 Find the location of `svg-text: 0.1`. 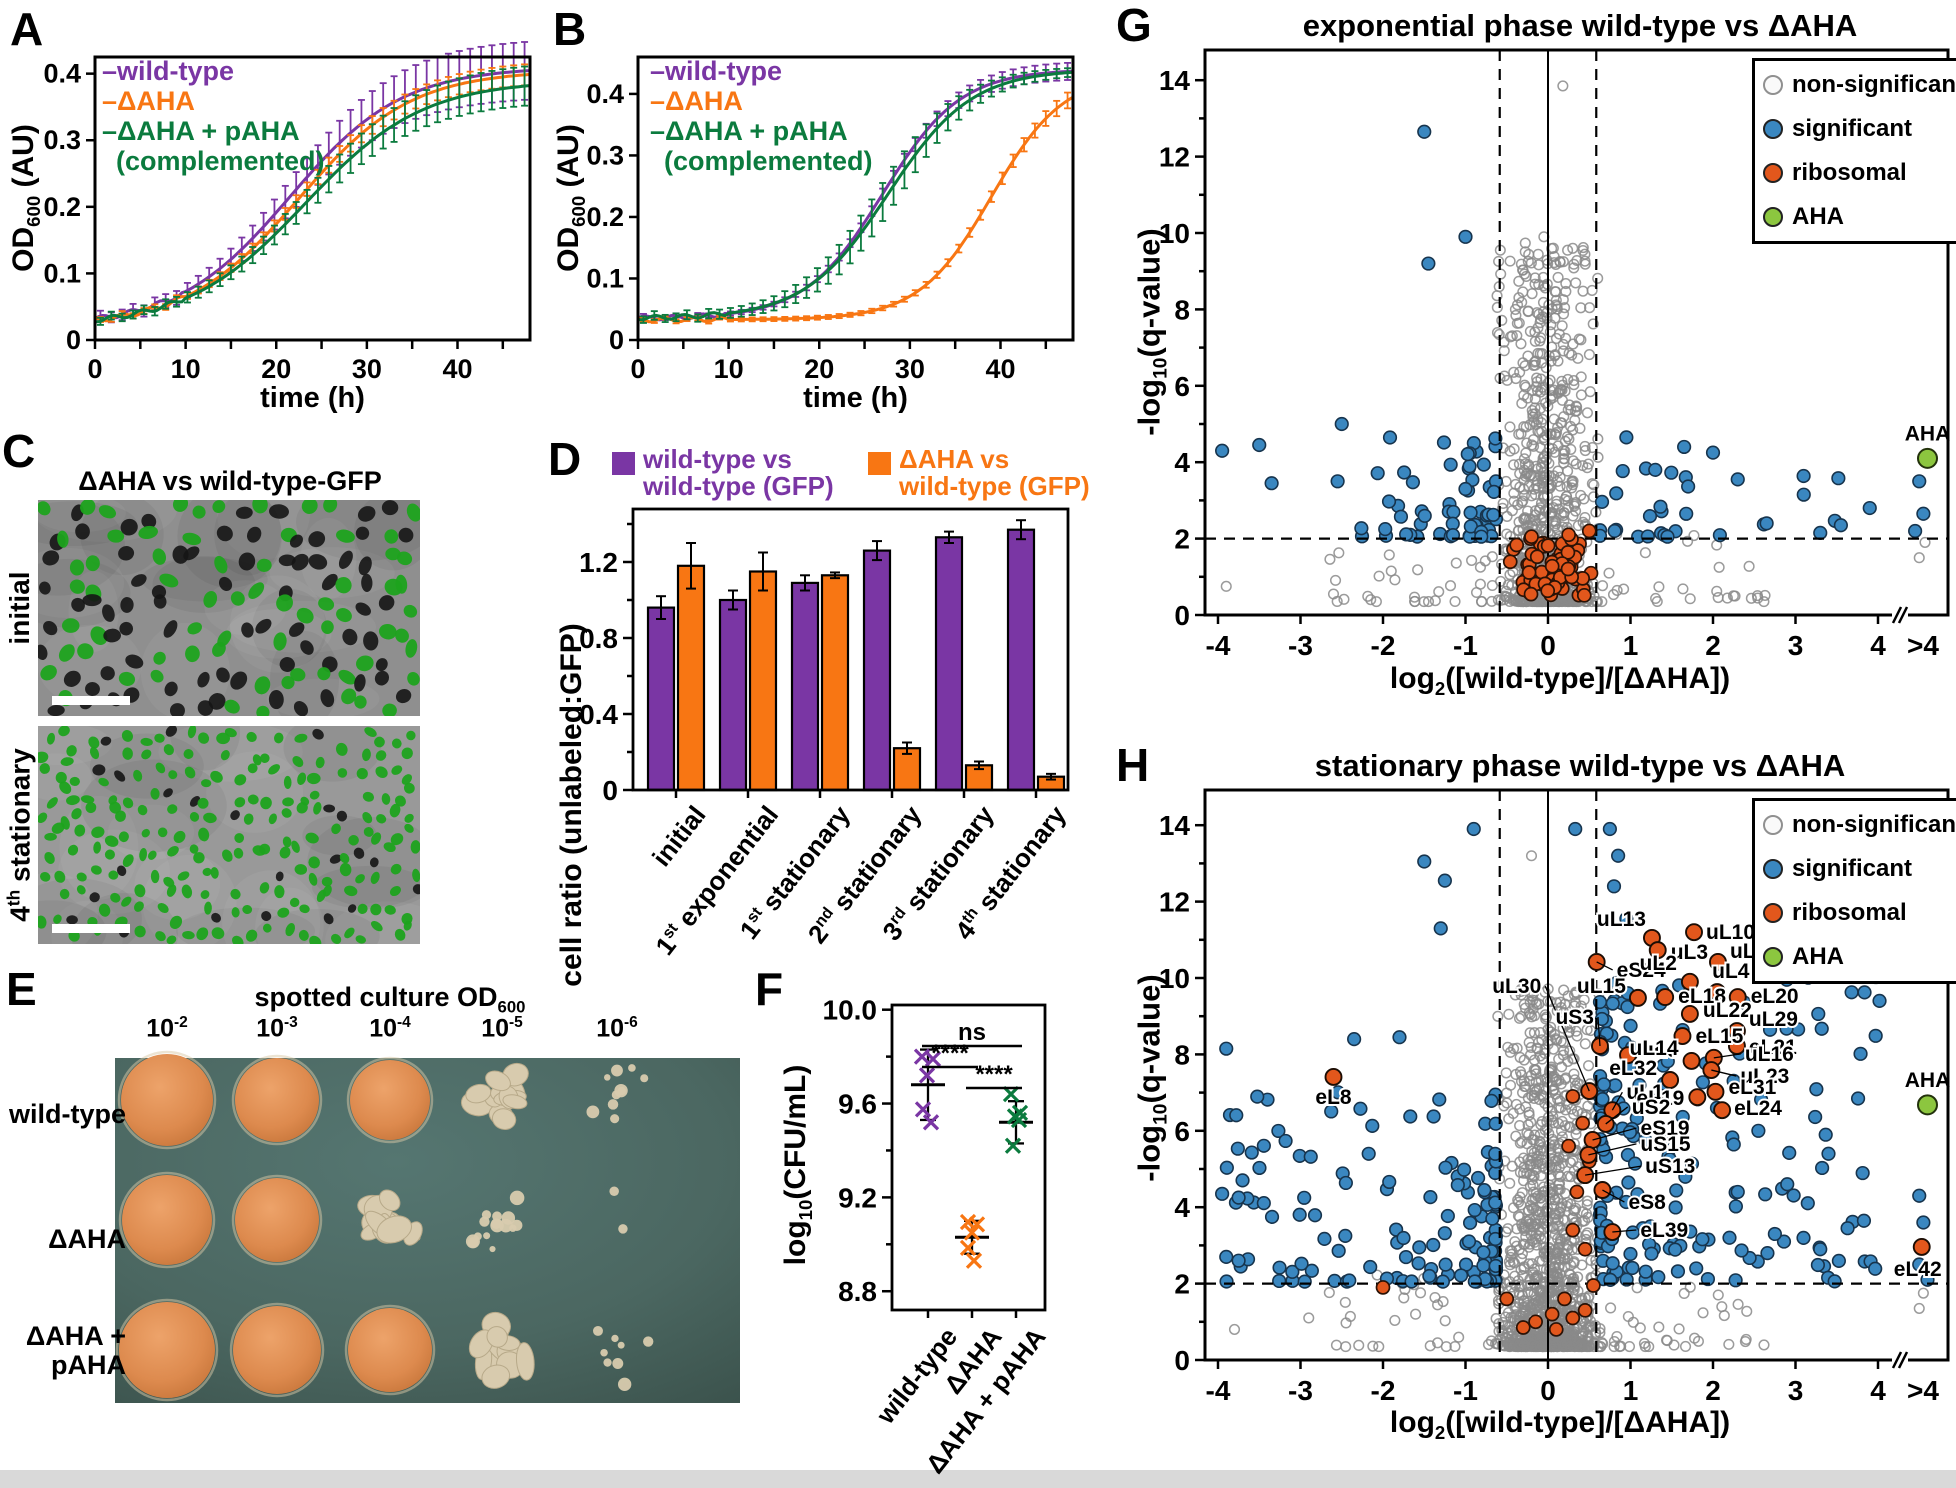

svg-text: 0.1 is located at coordinates (605, 278).